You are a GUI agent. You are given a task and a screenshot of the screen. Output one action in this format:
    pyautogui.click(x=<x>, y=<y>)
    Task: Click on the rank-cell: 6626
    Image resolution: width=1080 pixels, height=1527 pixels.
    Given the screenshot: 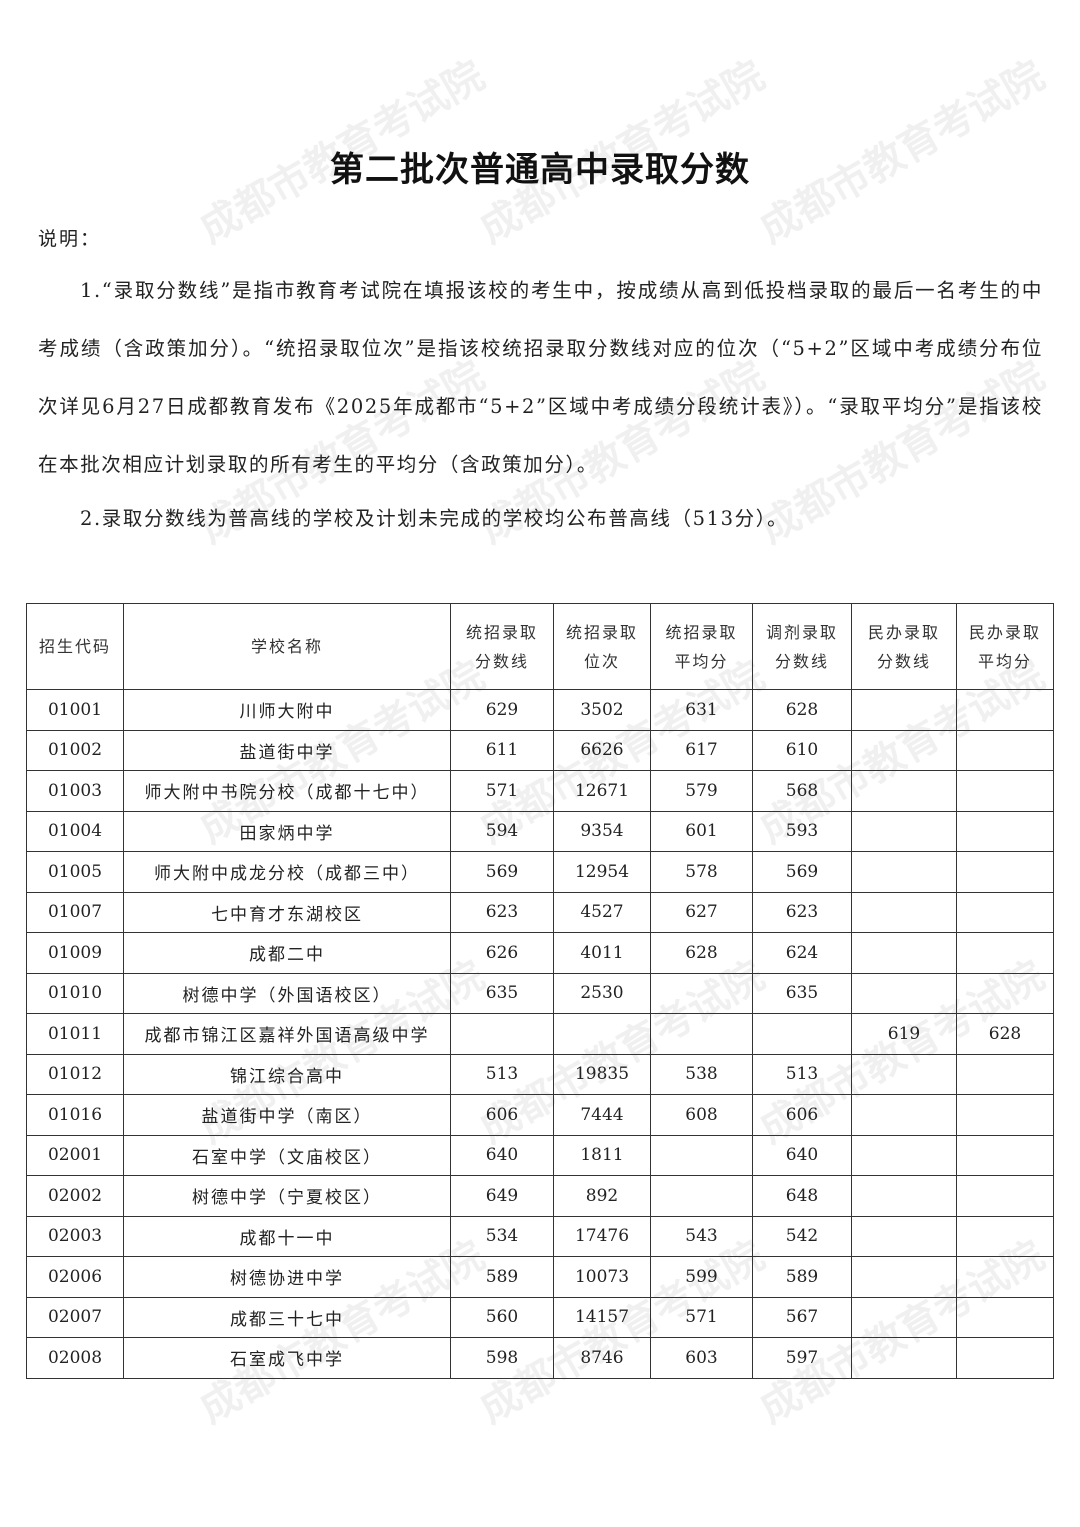 What is the action you would take?
    pyautogui.click(x=602, y=750)
    